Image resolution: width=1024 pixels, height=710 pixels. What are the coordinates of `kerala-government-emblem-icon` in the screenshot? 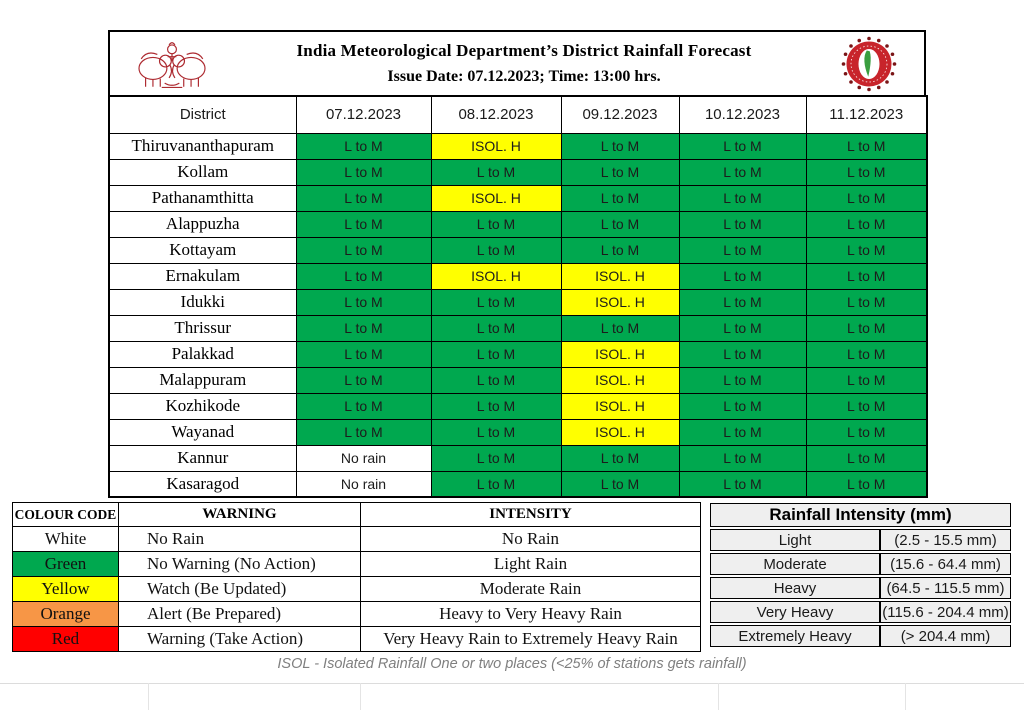 It's located at (172, 64).